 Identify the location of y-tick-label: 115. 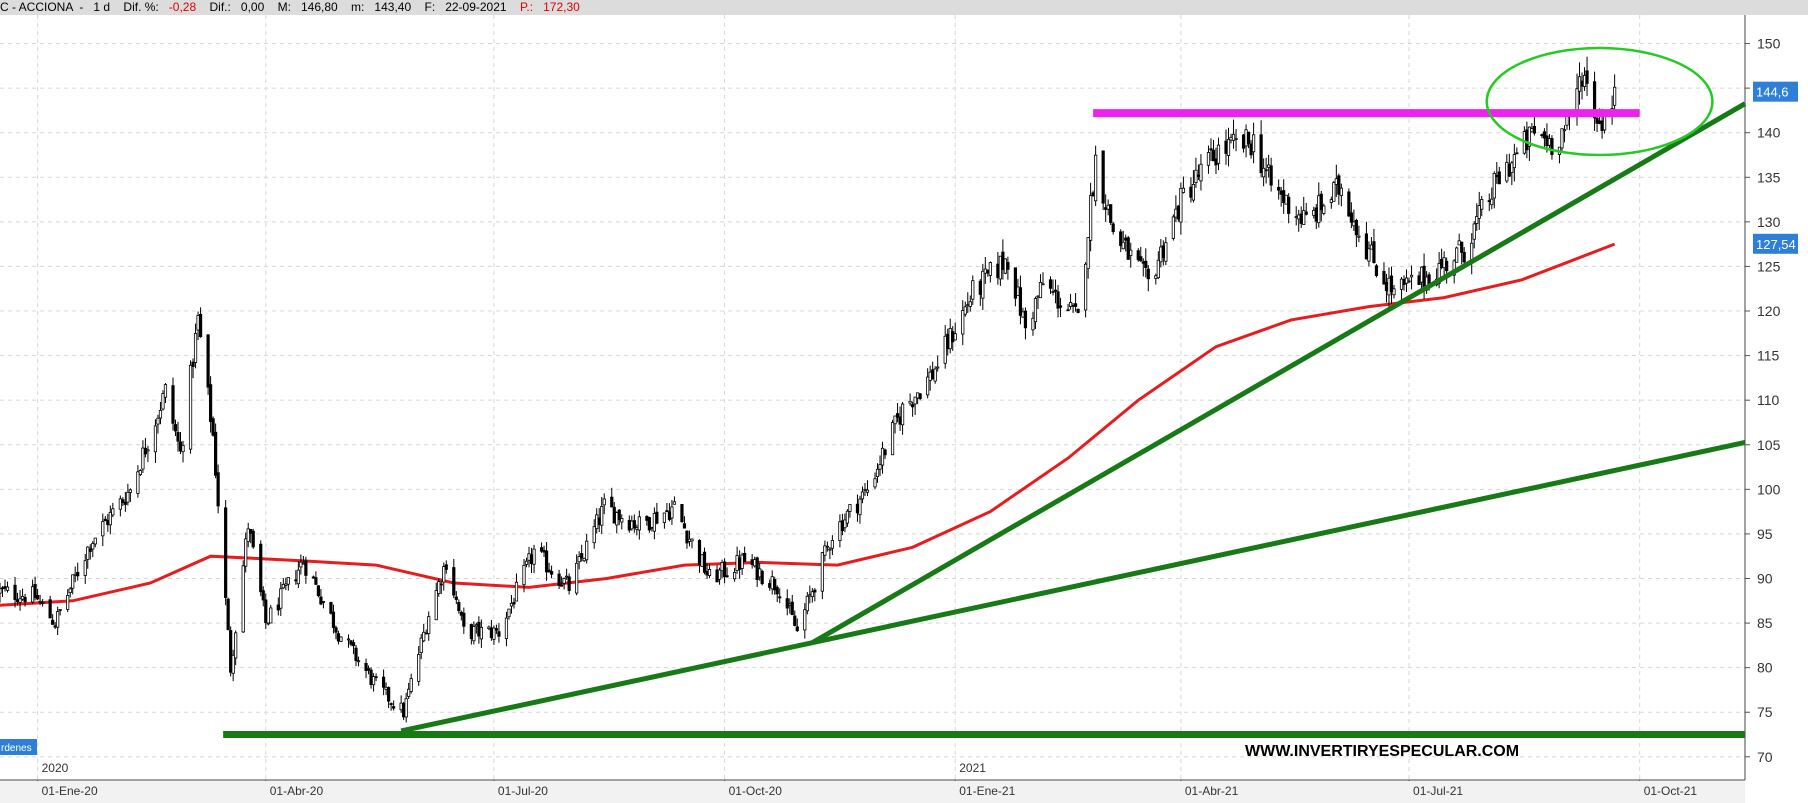
(1768, 356).